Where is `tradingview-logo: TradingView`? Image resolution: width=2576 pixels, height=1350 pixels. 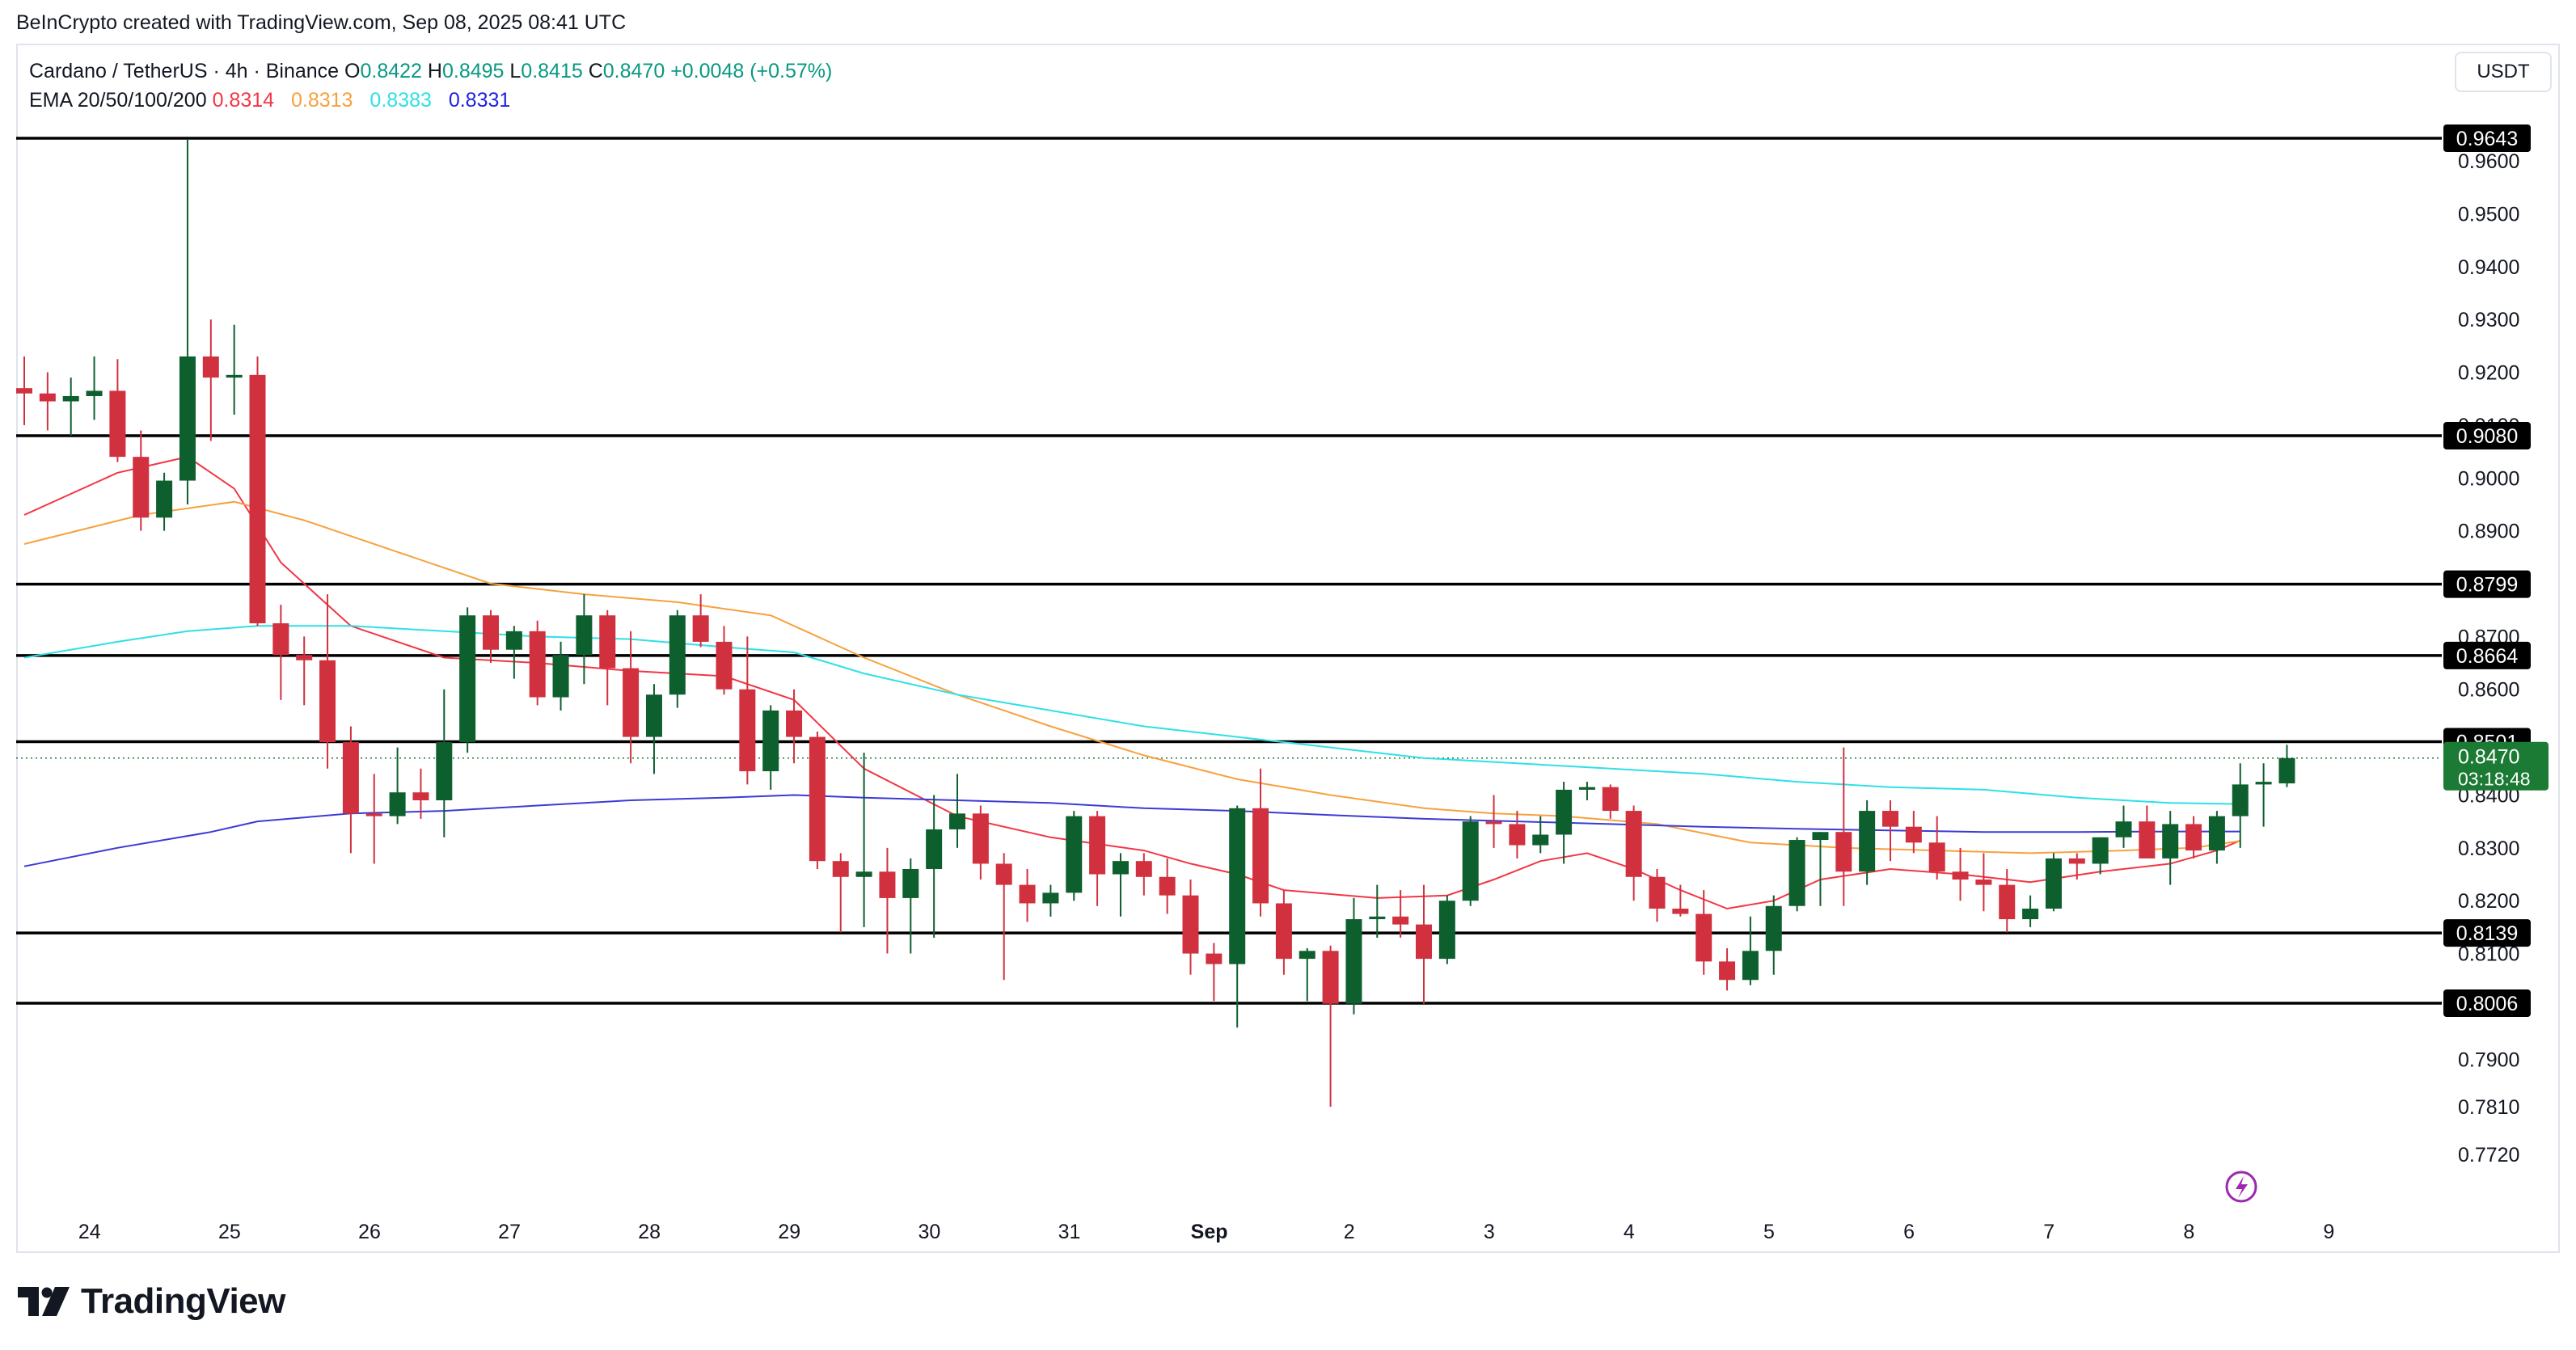 tradingview-logo: TradingView is located at coordinates (151, 1301).